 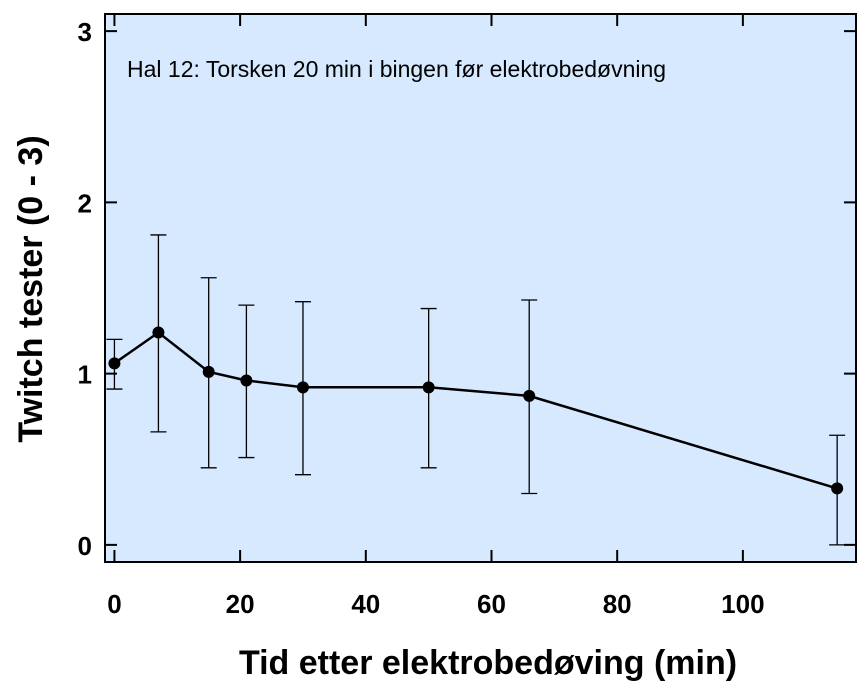 I want to click on x-tick-label: 0, so click(x=114, y=604).